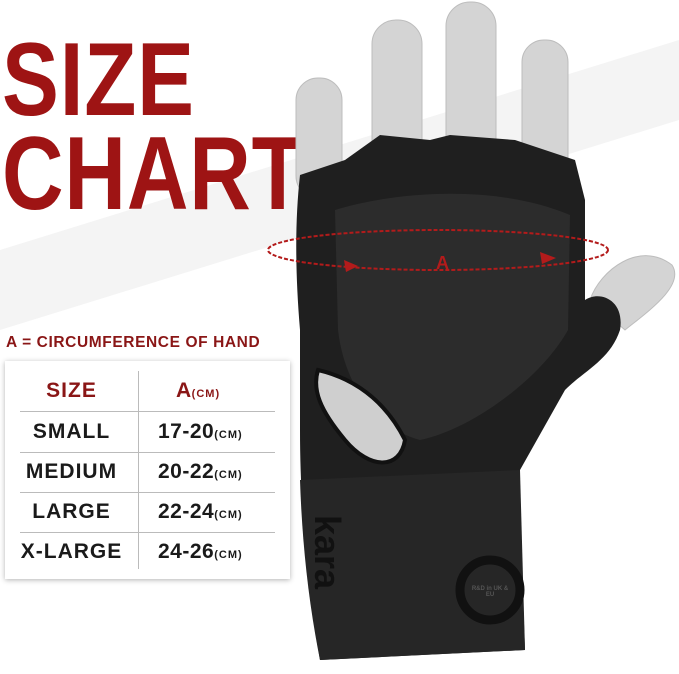 This screenshot has width=679, height=674. What do you see at coordinates (184, 390) in the screenshot?
I see `header-measure-label: A` at bounding box center [184, 390].